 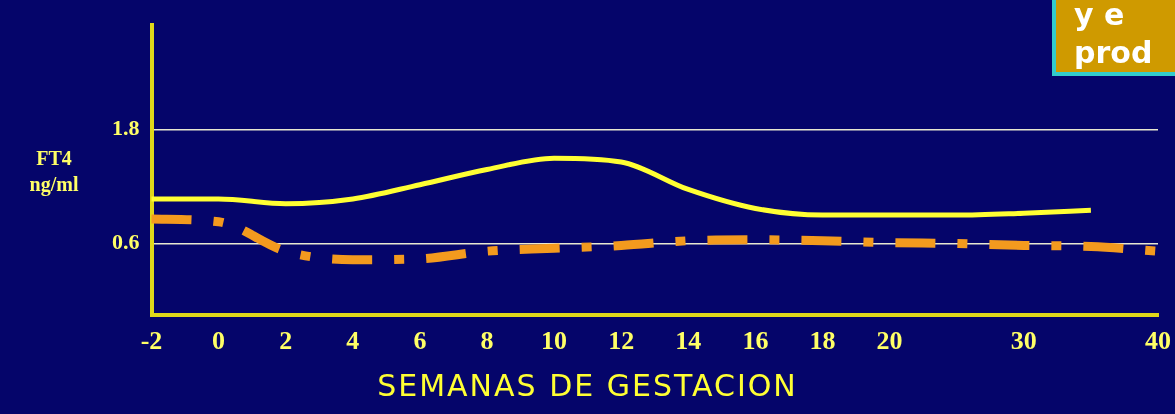 What do you see at coordinates (621, 341) in the screenshot?
I see `x-tick-label: 12` at bounding box center [621, 341].